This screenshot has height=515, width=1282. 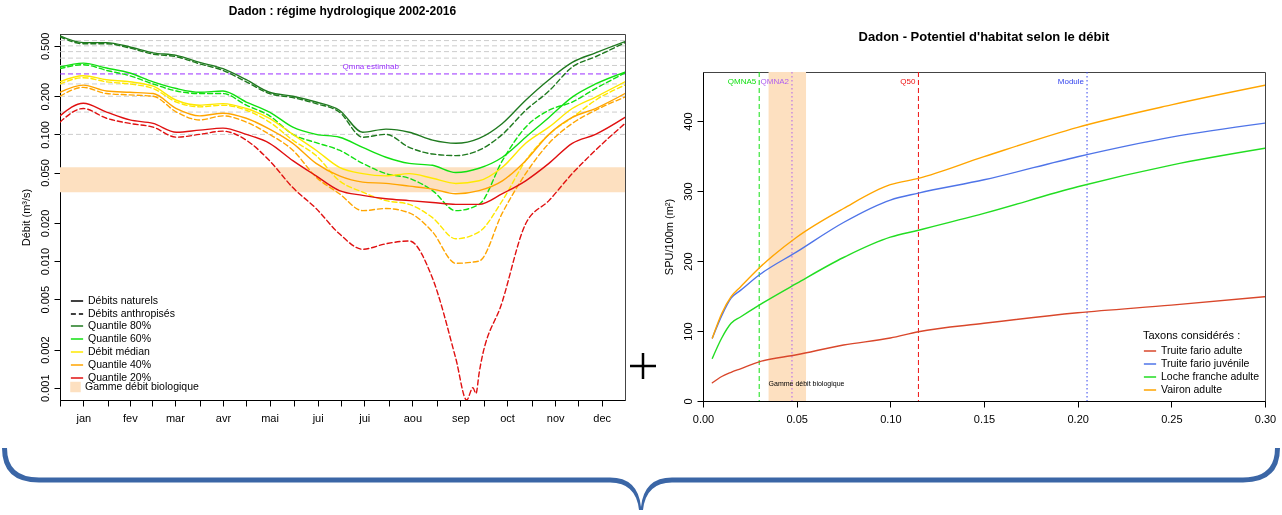 I want to click on y-tick-label: 300, so click(x=687, y=191).